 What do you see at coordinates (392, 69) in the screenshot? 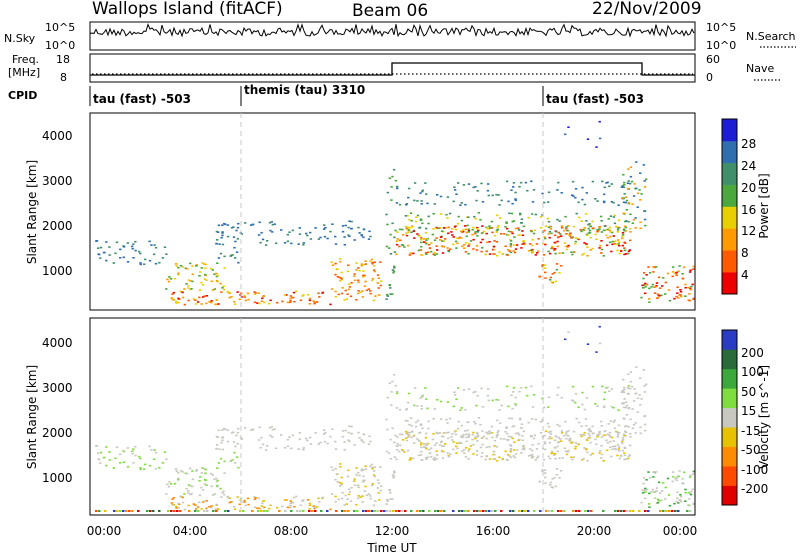
I see `freq-trace` at bounding box center [392, 69].